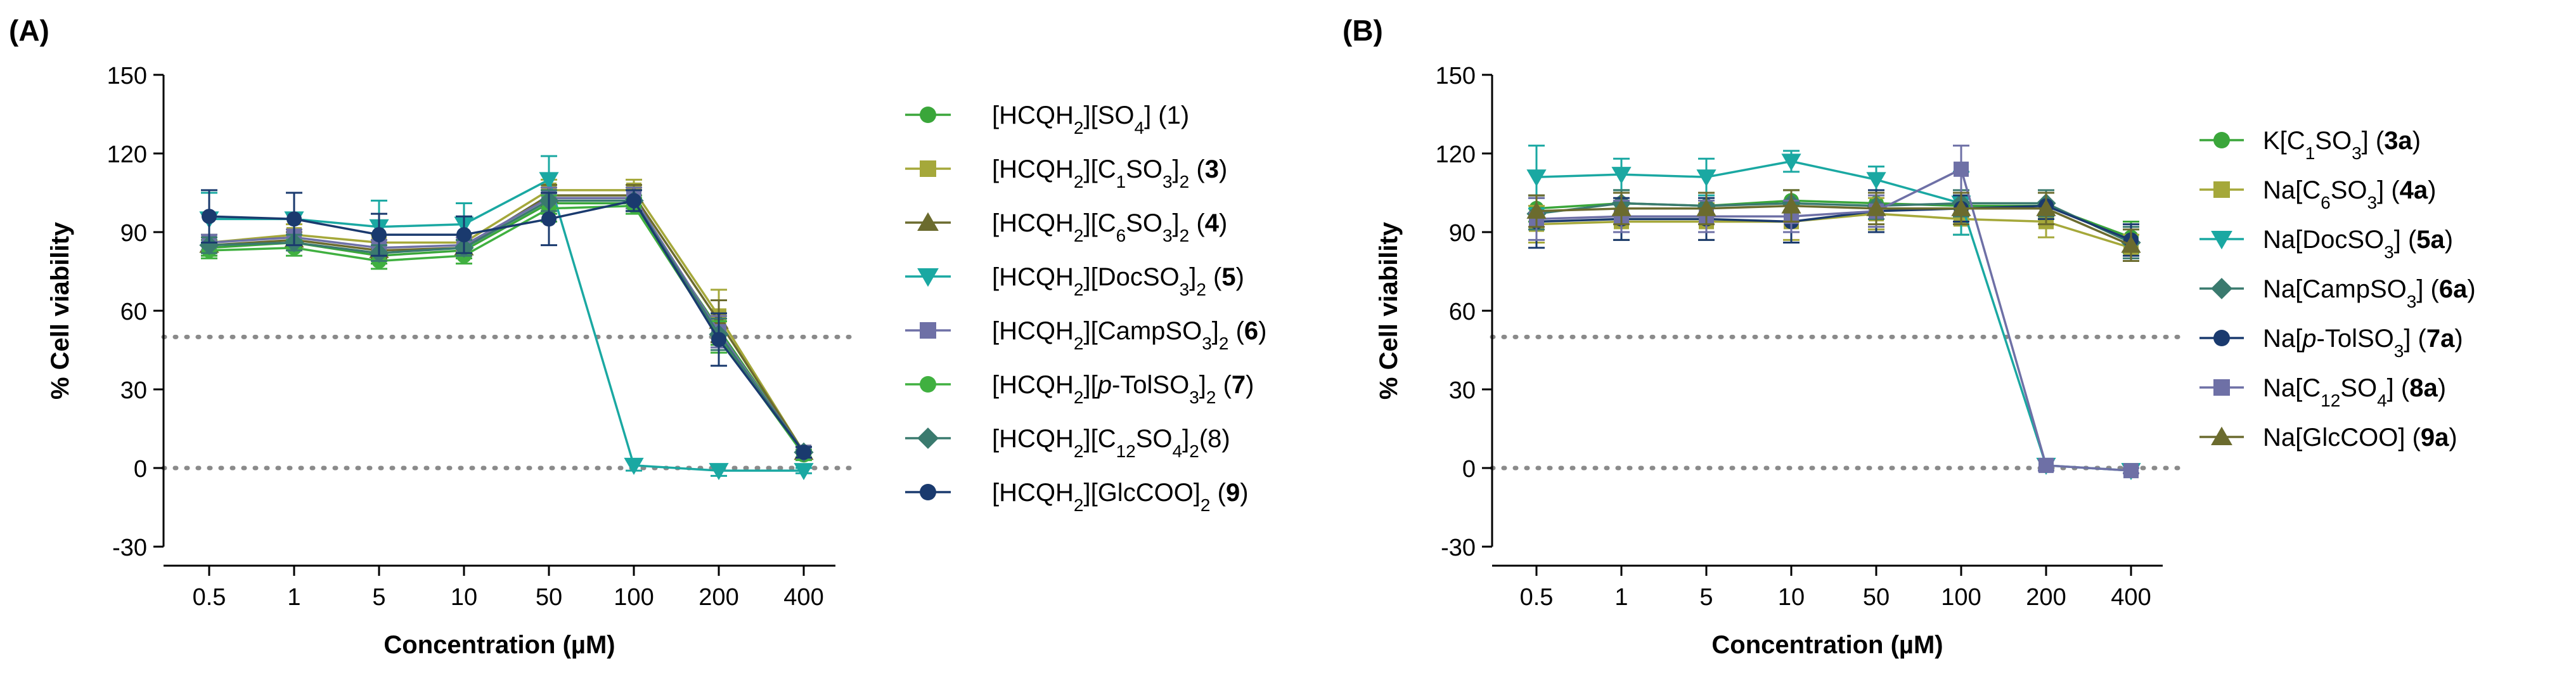  What do you see at coordinates (1621, 597) in the screenshot?
I see `x-tick-label: 1` at bounding box center [1621, 597].